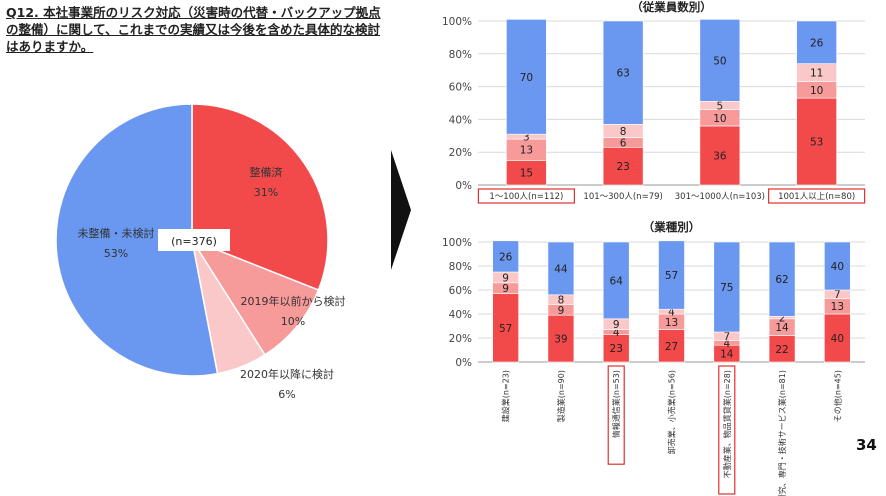 This screenshot has width=886, height=496. I want to click on x-category-label: 情報通信業(n=53), so click(616, 404).